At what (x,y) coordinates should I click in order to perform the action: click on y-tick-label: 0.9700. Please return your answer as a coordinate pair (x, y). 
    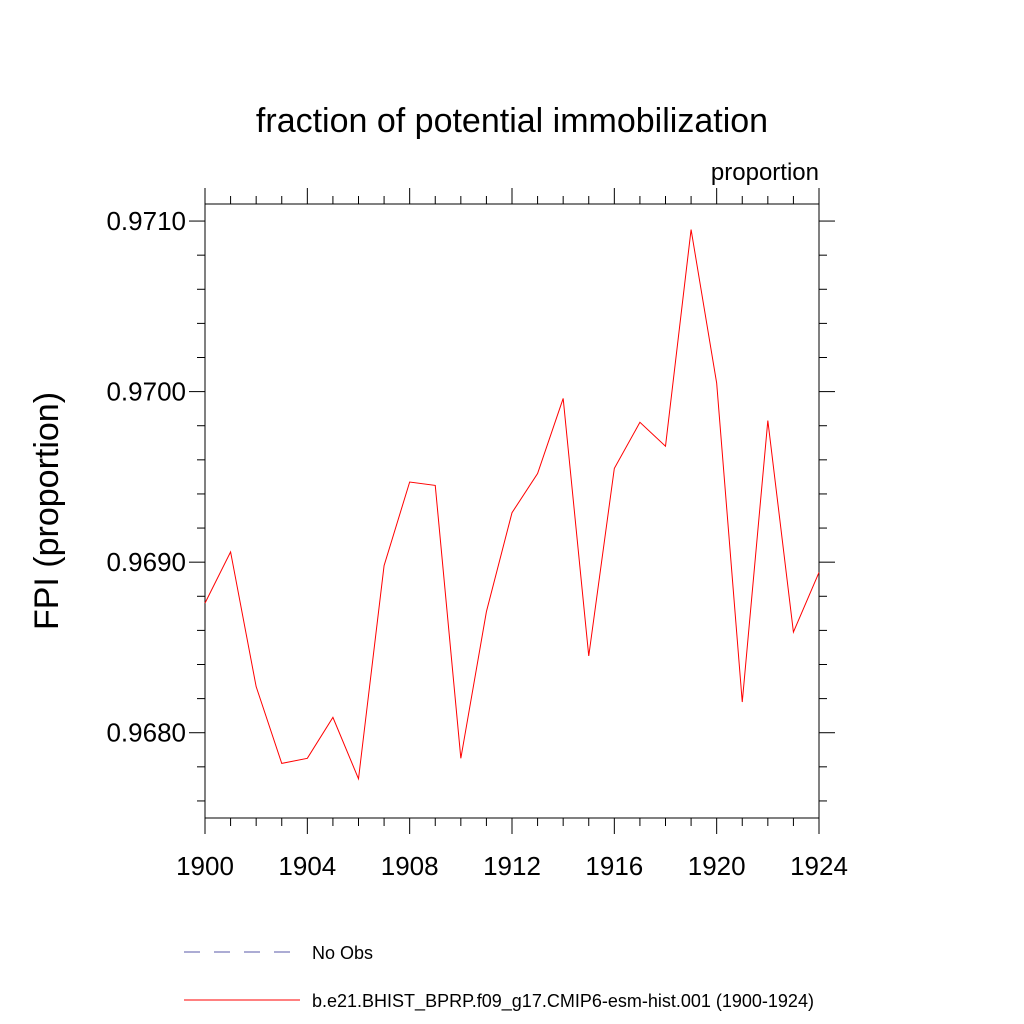
    Looking at the image, I should click on (146, 392).